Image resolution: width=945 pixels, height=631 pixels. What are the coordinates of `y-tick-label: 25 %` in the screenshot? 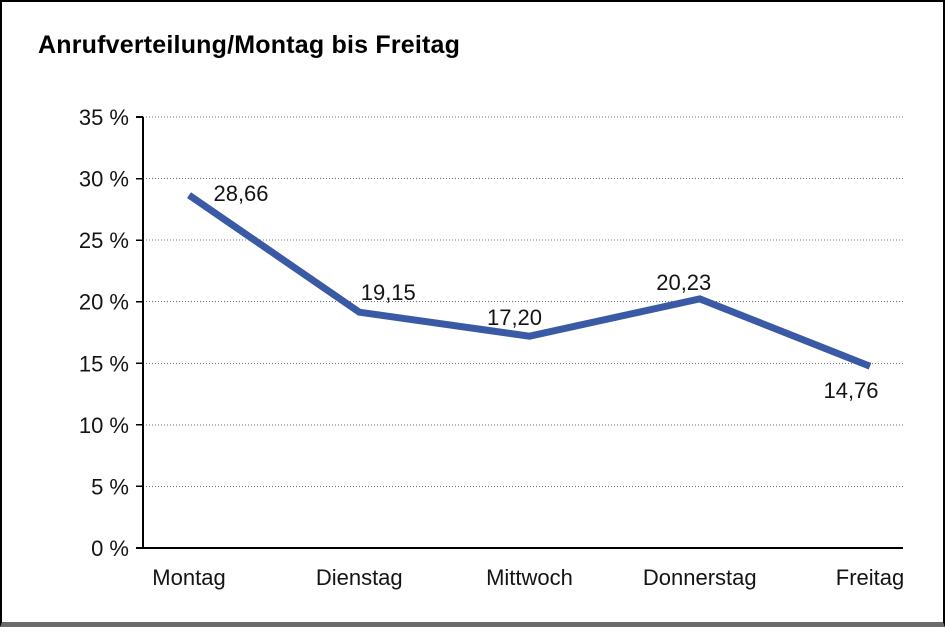 It's located at (104, 240).